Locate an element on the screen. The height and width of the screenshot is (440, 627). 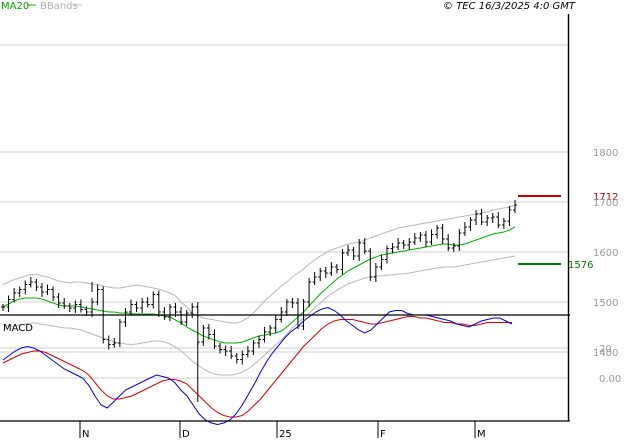
level-label-1712: 1712 is located at coordinates (605, 197).